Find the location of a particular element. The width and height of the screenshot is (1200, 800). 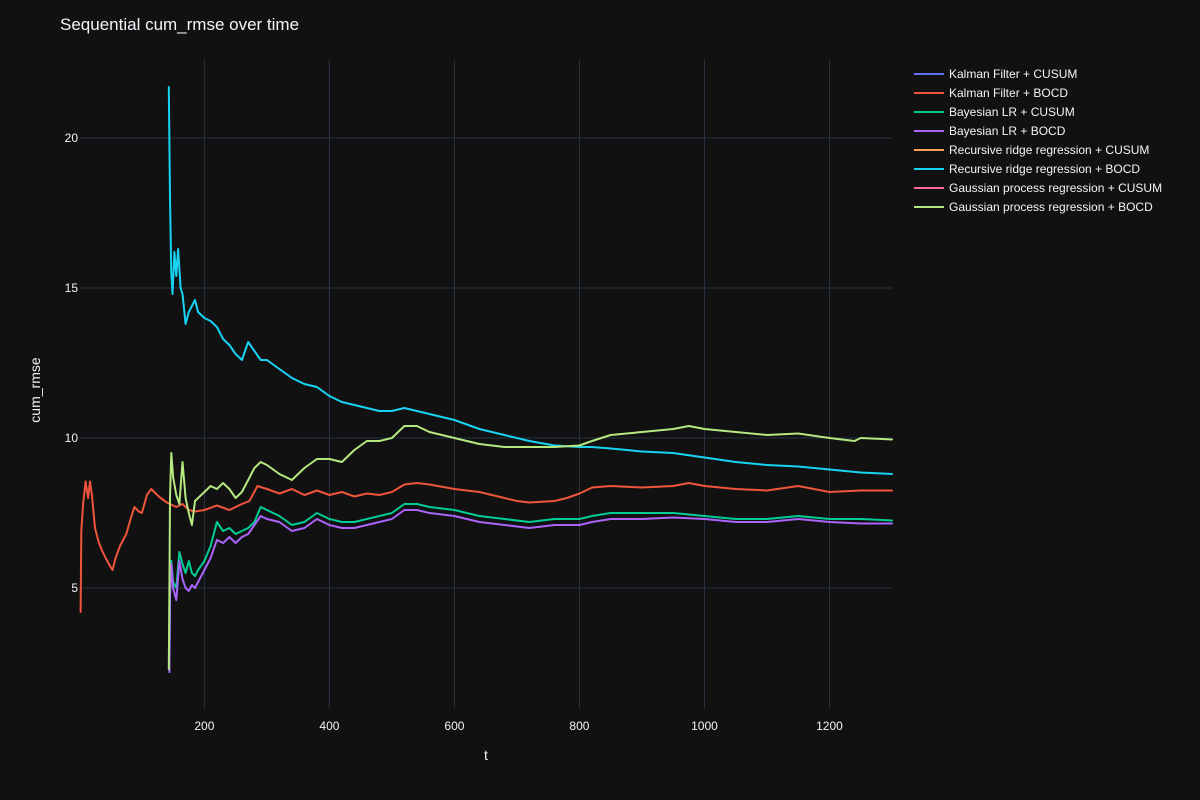

legend-label: Recursive ridge regression + CUSUM is located at coordinates (1049, 150).